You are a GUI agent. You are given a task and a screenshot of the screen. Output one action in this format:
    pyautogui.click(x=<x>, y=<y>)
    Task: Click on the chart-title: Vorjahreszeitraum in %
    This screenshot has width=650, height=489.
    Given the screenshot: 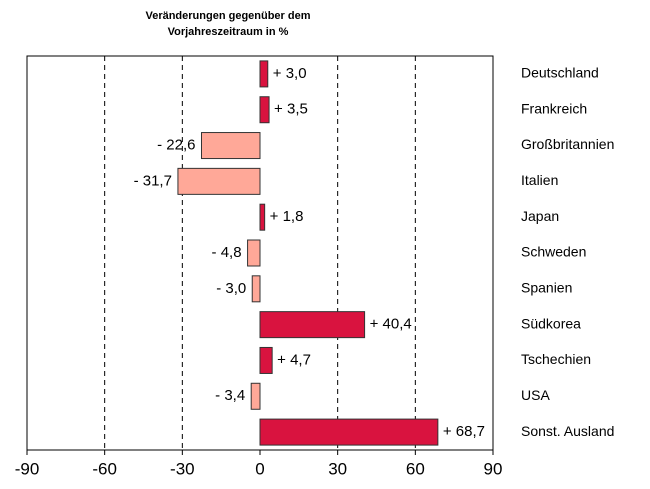 What is the action you would take?
    pyautogui.click(x=228, y=32)
    